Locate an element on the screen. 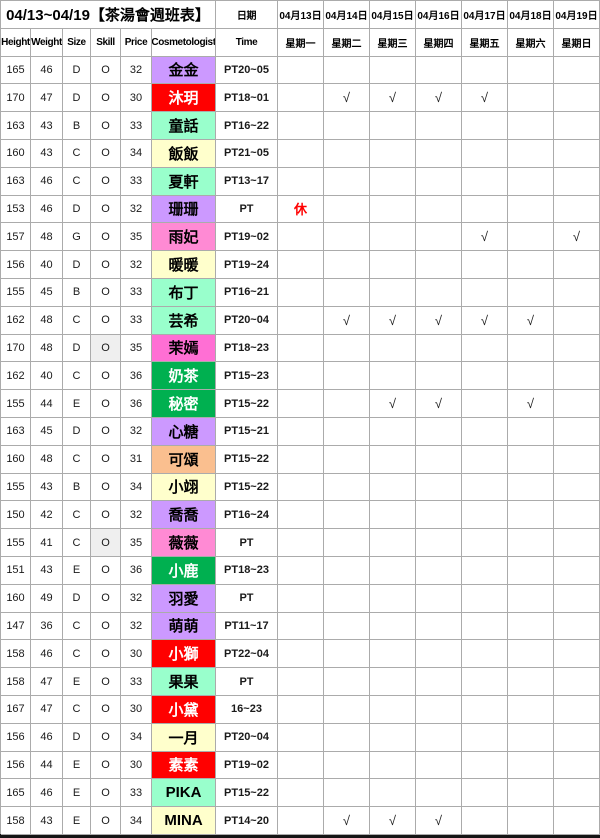  name-cell: PIKA is located at coordinates (184, 793).